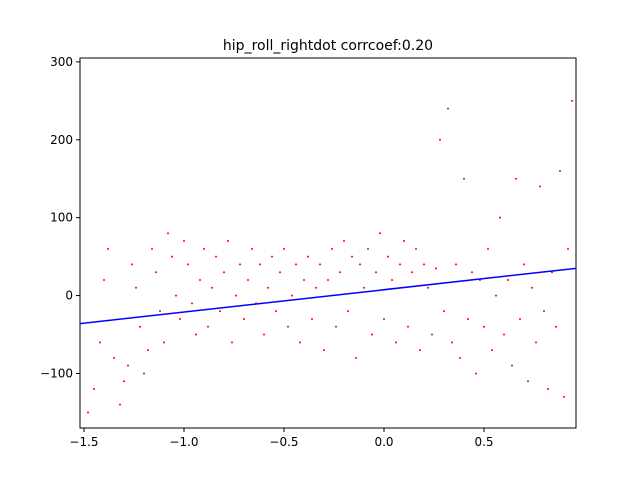  What do you see at coordinates (328, 296) in the screenshot?
I see `regression-line` at bounding box center [328, 296].